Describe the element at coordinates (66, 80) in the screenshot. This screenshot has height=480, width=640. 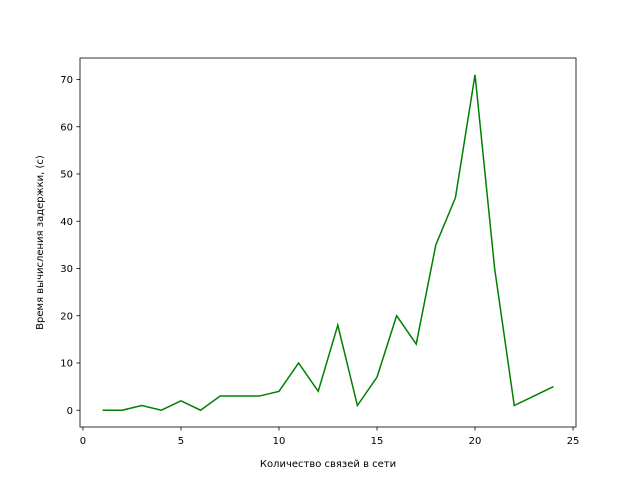
I see `y-tick-label: 70` at that location.